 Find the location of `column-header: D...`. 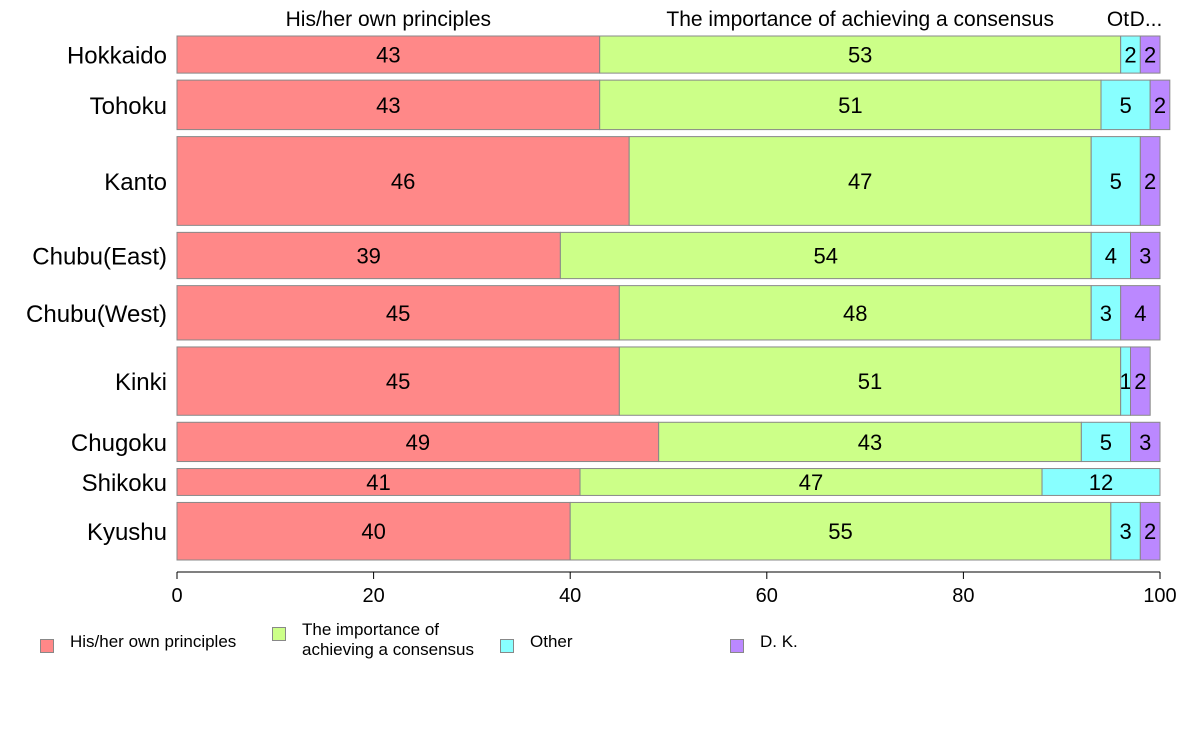

column-header: D... is located at coordinates (1146, 19).